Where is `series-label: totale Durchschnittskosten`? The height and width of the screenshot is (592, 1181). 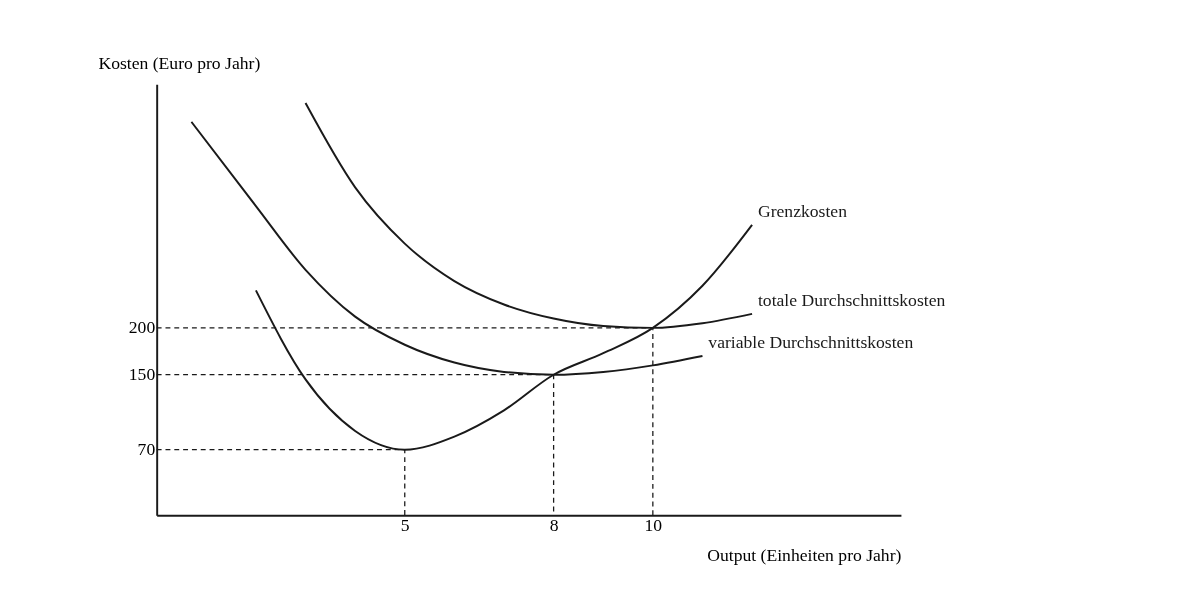 series-label: totale Durchschnittskosten is located at coordinates (851, 300).